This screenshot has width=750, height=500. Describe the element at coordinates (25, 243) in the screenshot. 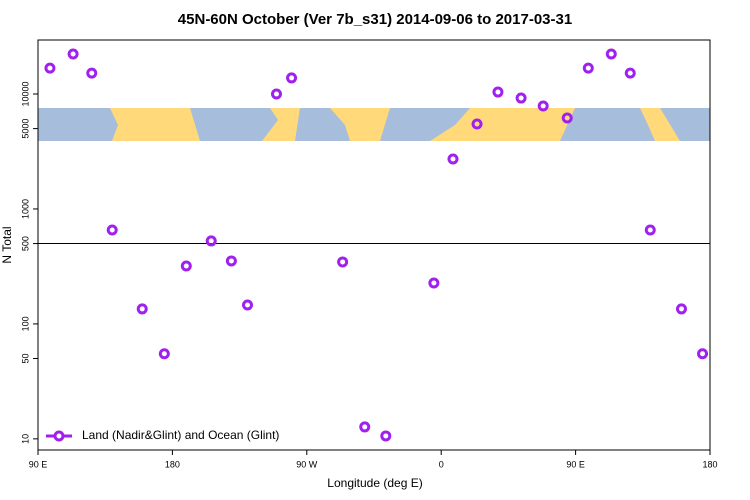

I see `y-tick-label: 500` at that location.